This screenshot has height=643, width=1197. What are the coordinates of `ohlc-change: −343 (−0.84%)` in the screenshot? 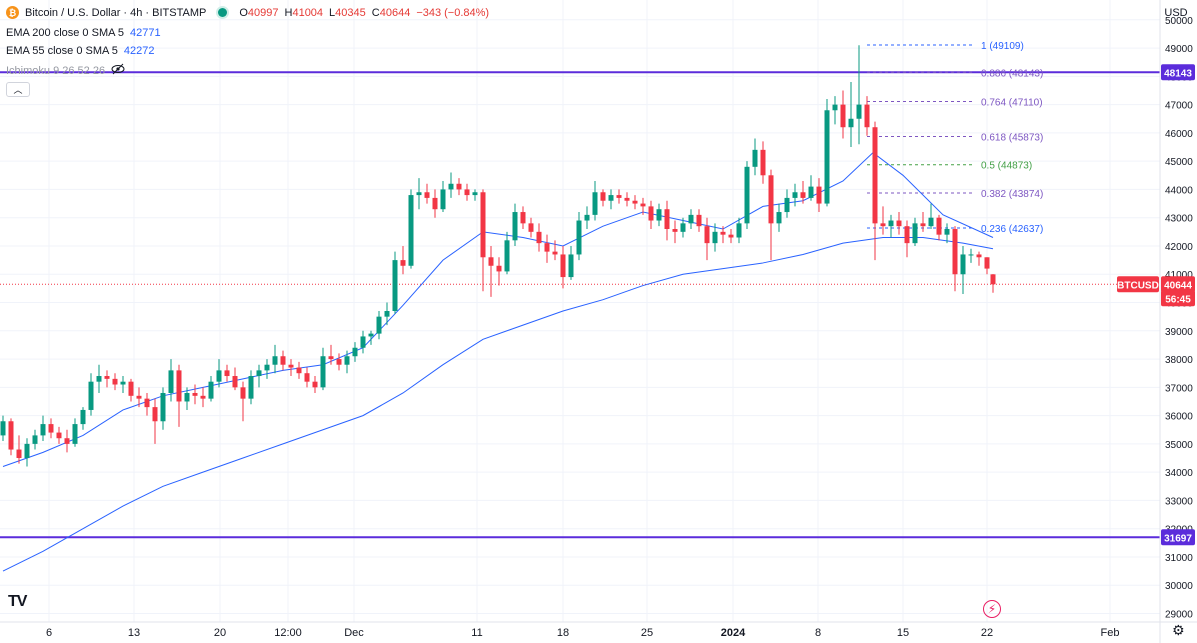 It's located at (453, 12).